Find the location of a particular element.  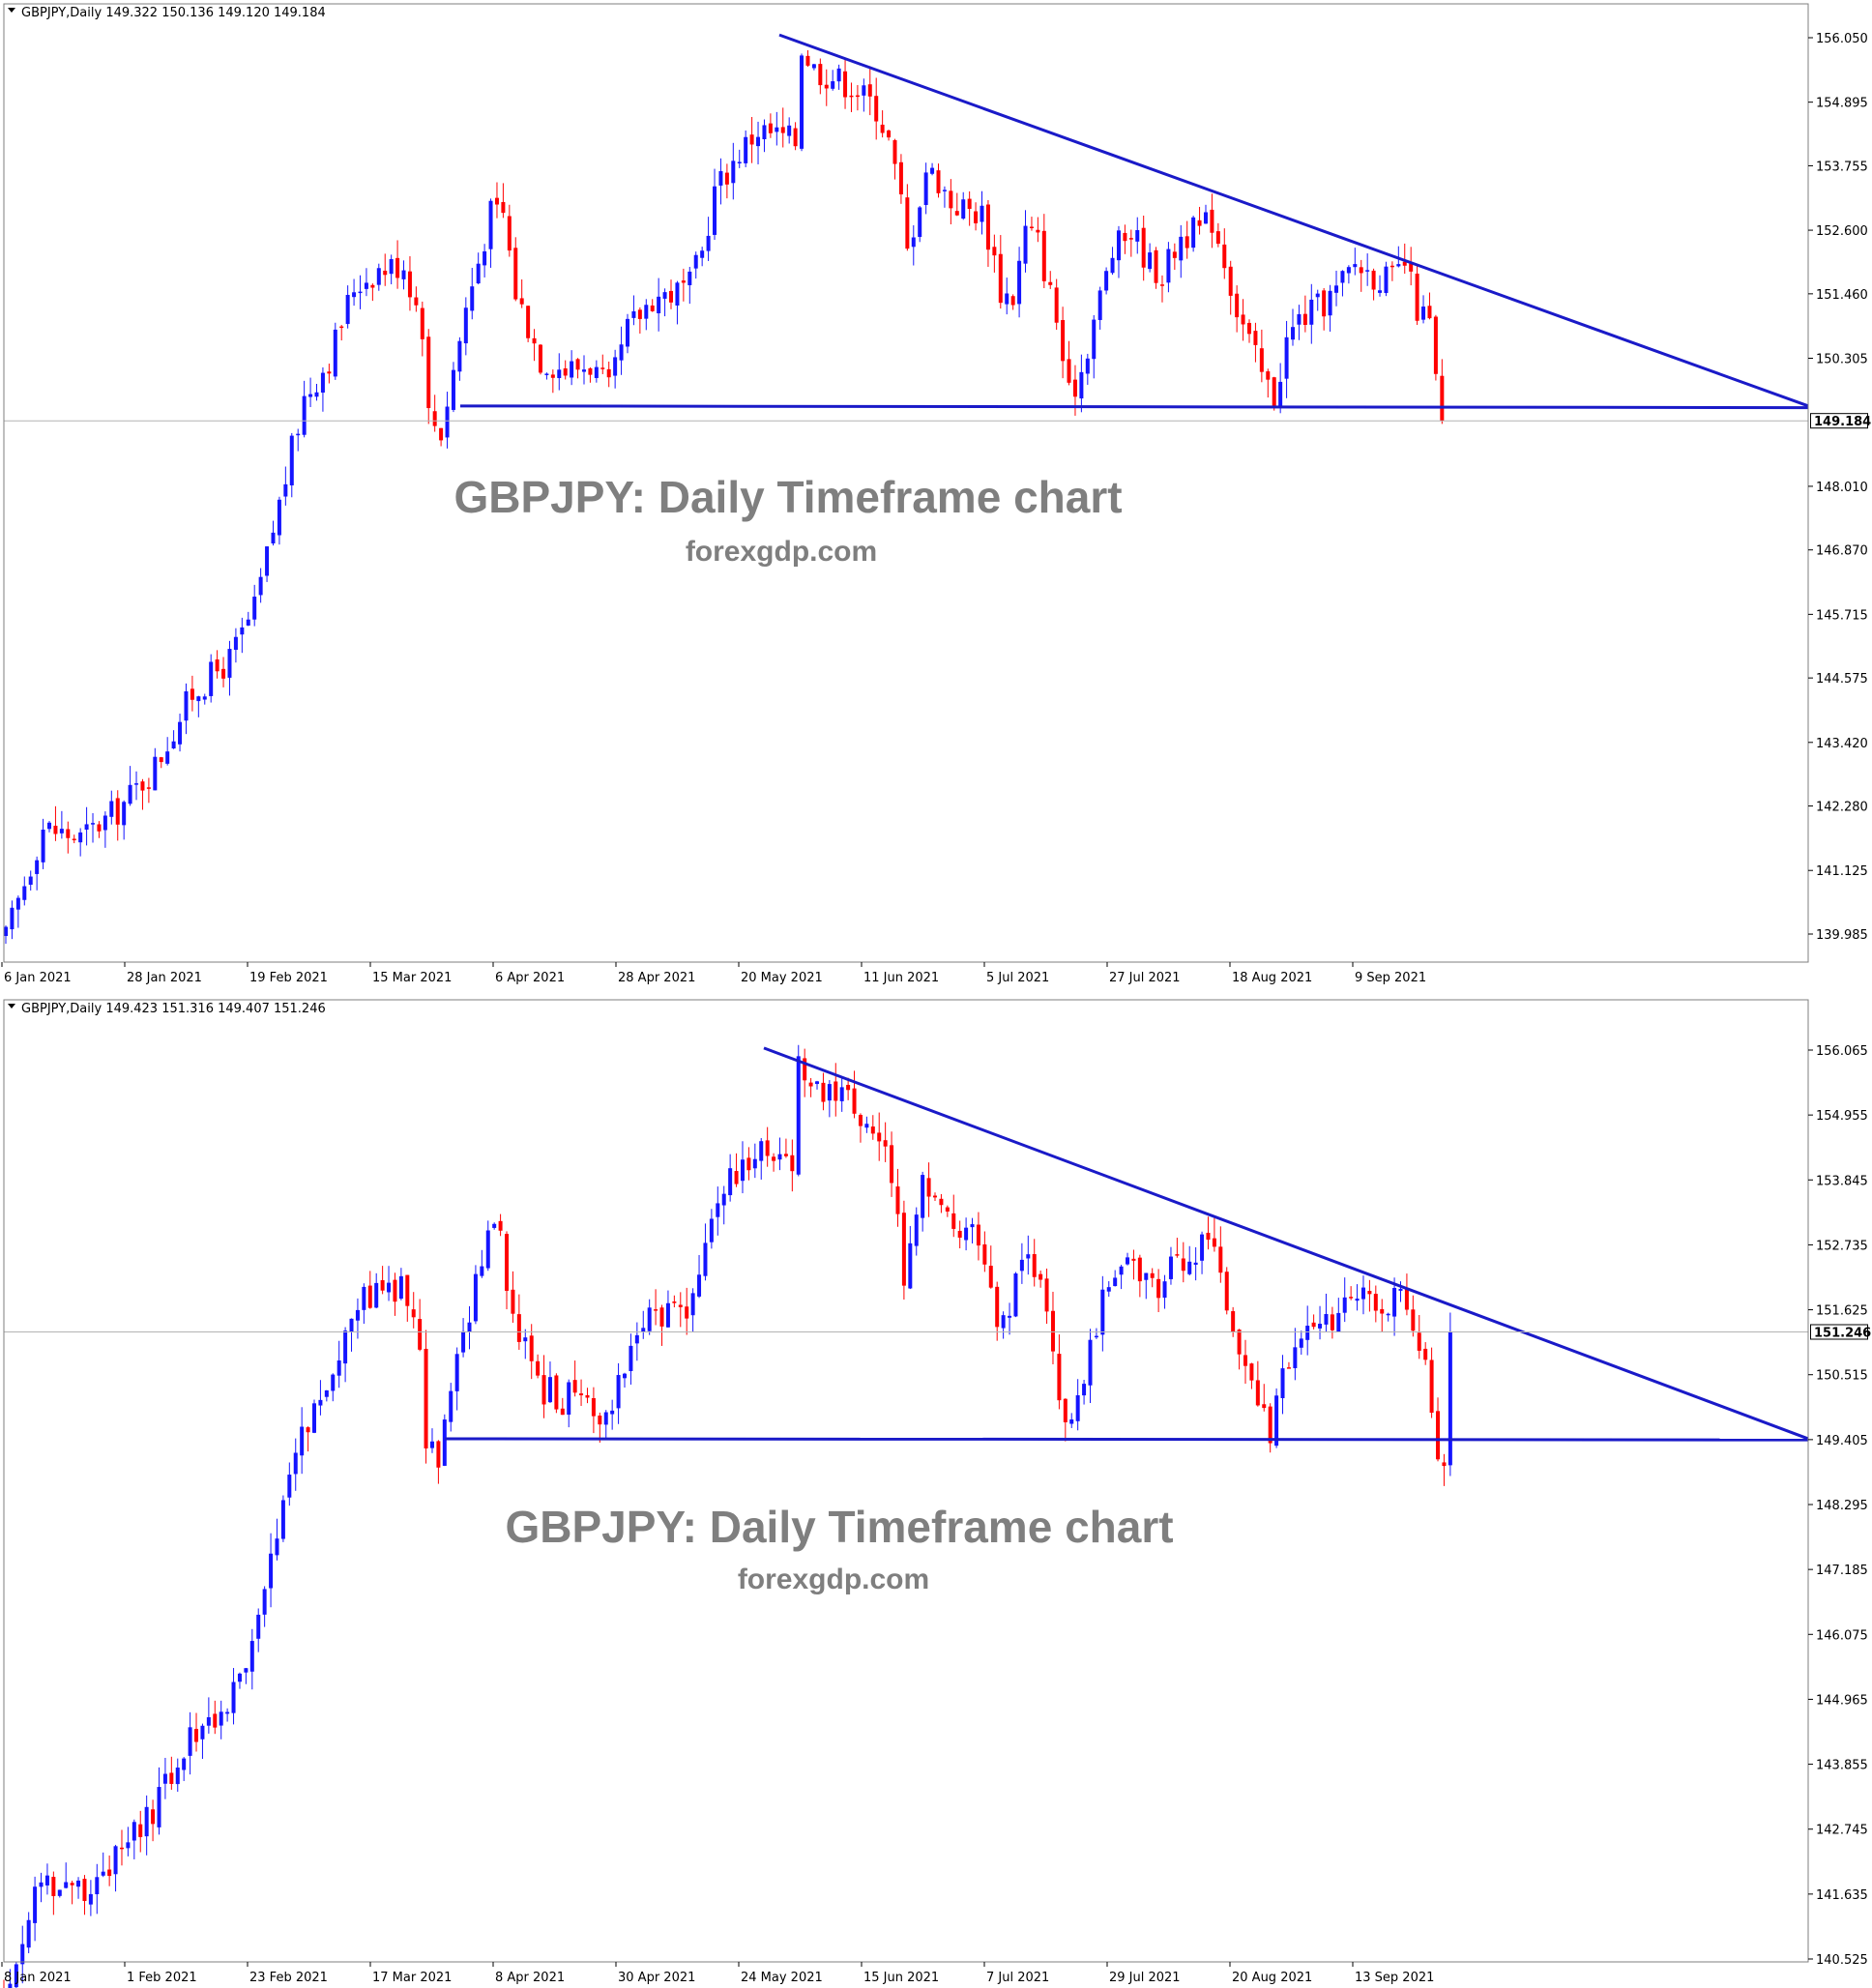

y-tick-label: 142.280 is located at coordinates (1842, 808).